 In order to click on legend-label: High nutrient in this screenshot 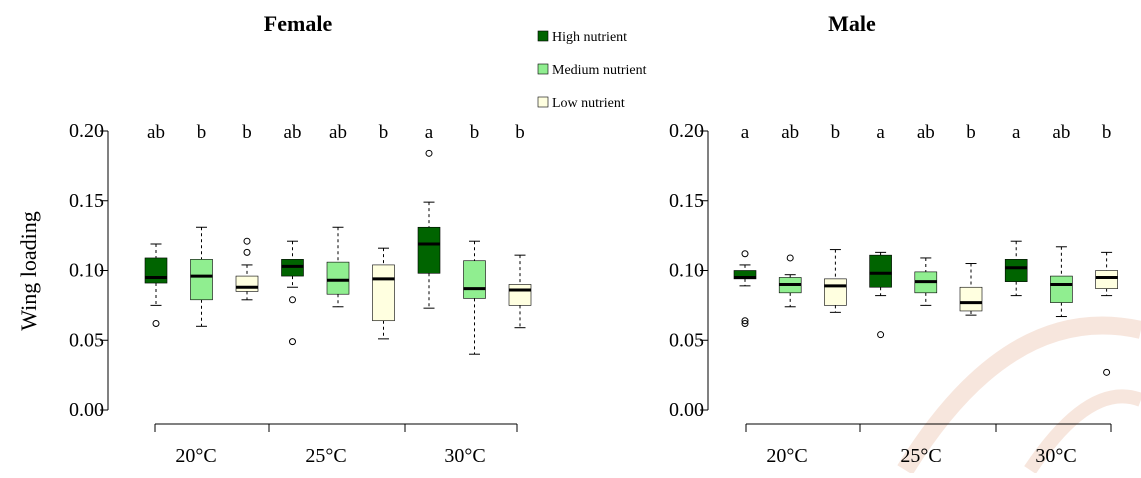, I will do `click(589, 37)`.